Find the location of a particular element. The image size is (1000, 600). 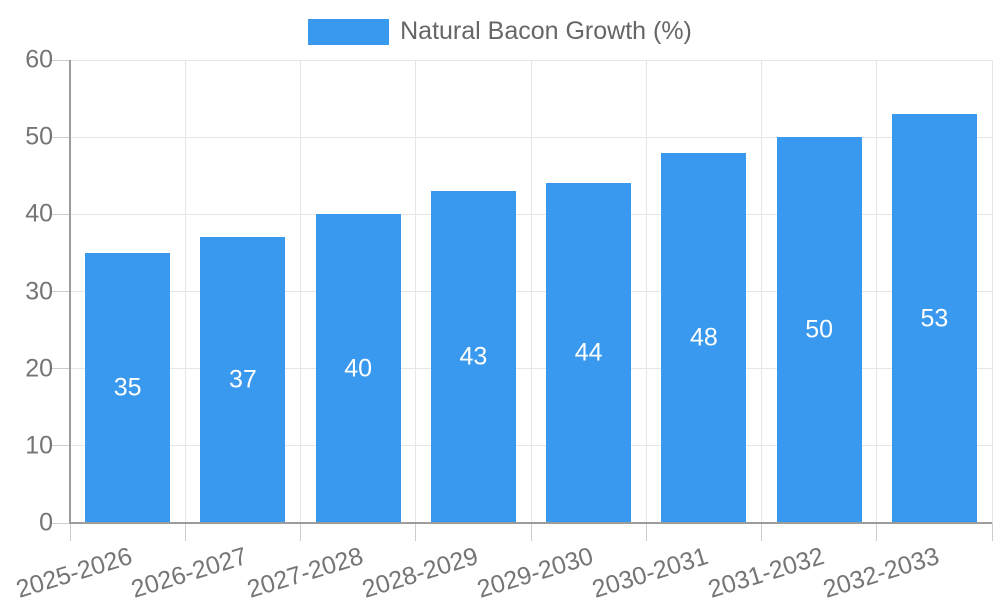

y-tick-label: 40 is located at coordinates (39, 213).